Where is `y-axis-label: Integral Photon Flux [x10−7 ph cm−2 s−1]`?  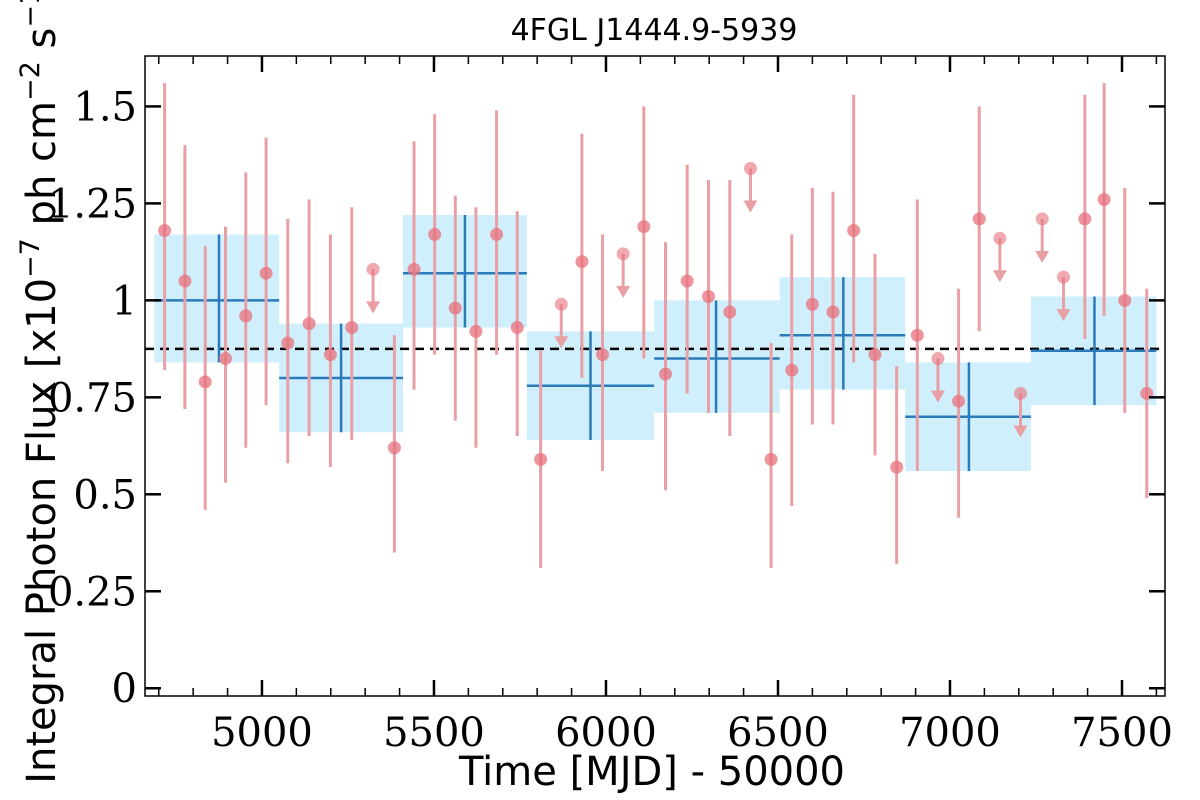
y-axis-label: Integral Photon Flux [x10−7 ph cm−2 s−1] is located at coordinates (40, 392).